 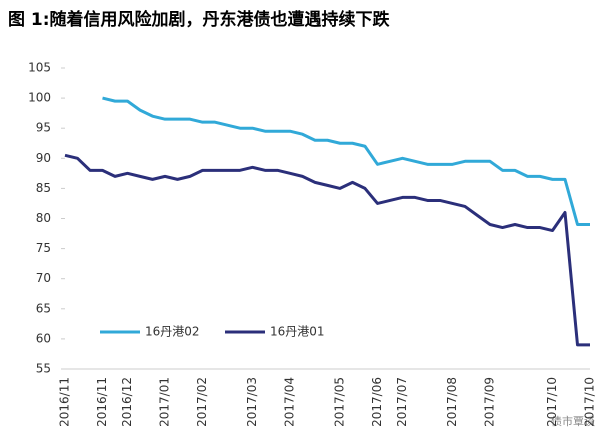 What do you see at coordinates (202, 402) in the screenshot?
I see `x-tick-label: 2017/02` at bounding box center [202, 402].